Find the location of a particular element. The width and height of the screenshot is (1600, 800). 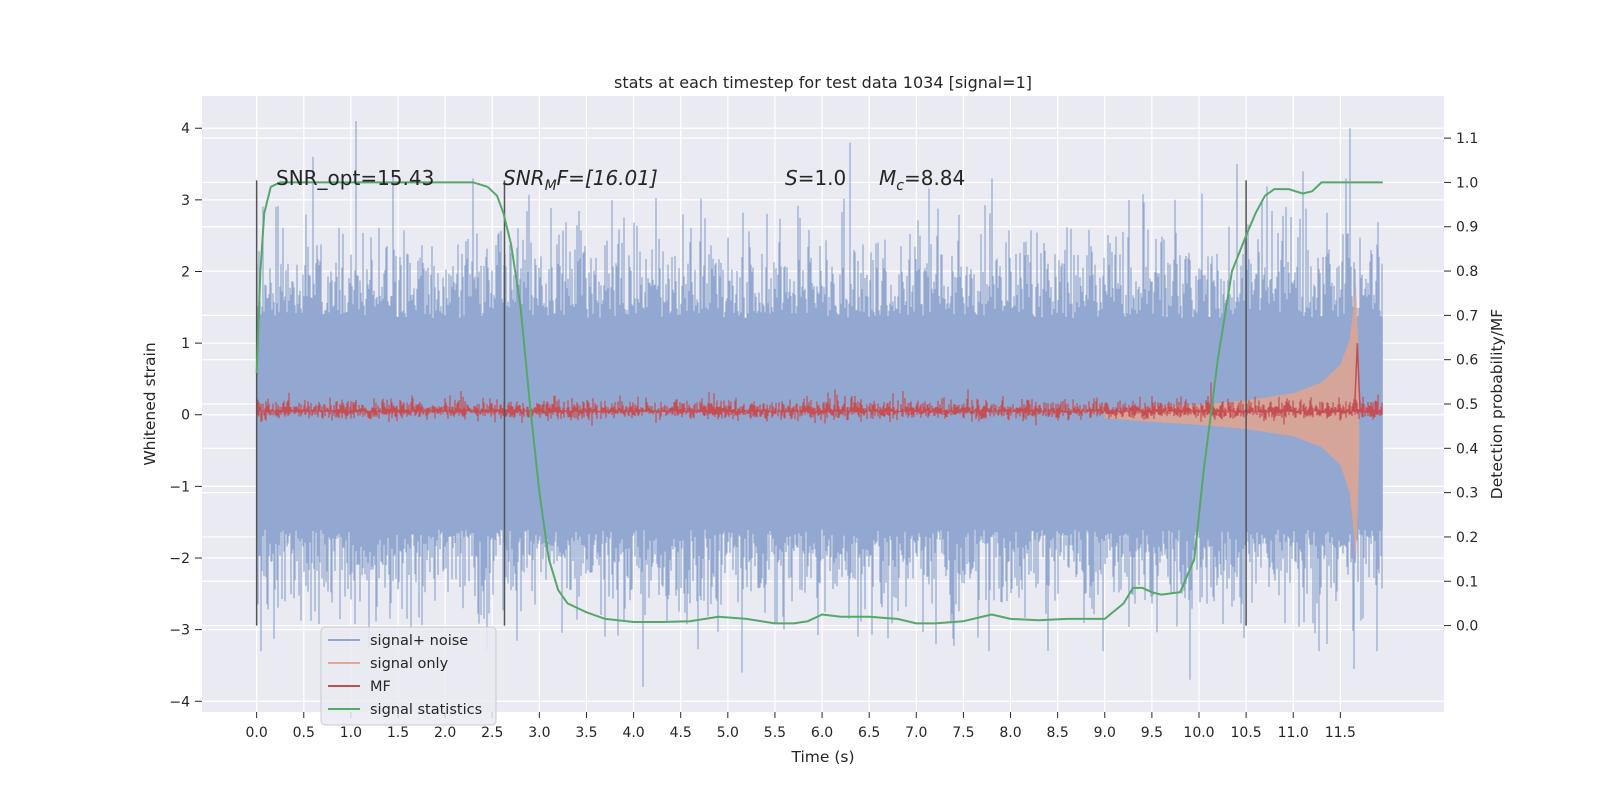

legend-item-signal-statistics: signal statistics is located at coordinates (405, 710).